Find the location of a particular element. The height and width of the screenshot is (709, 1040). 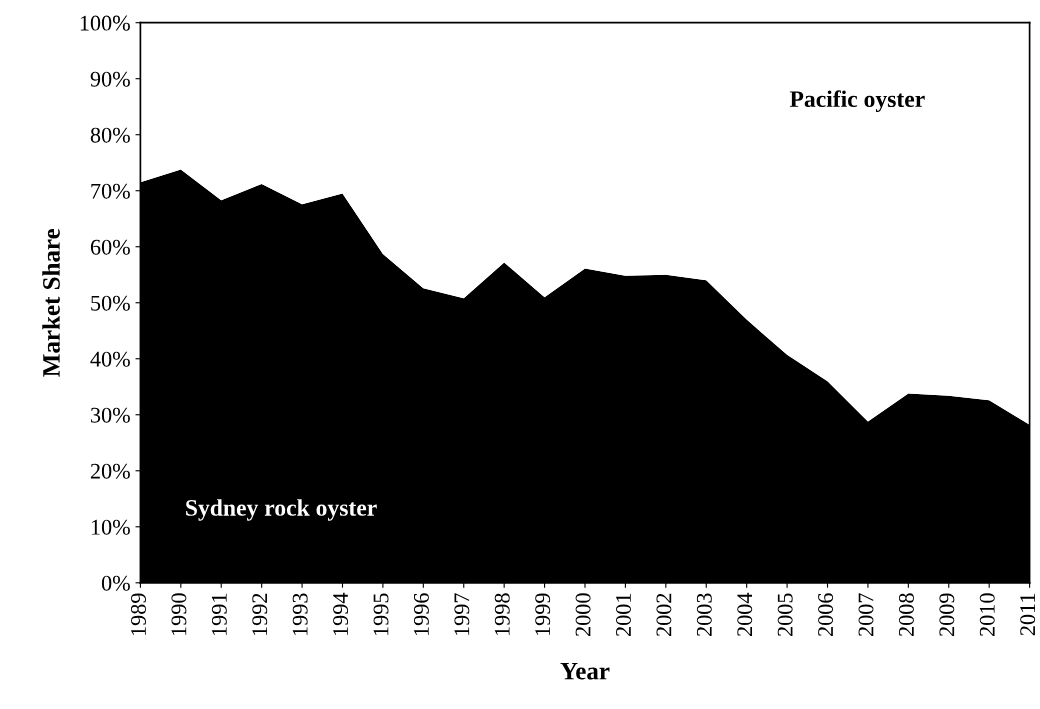

x-tick-label: 1990 is located at coordinates (179, 614).